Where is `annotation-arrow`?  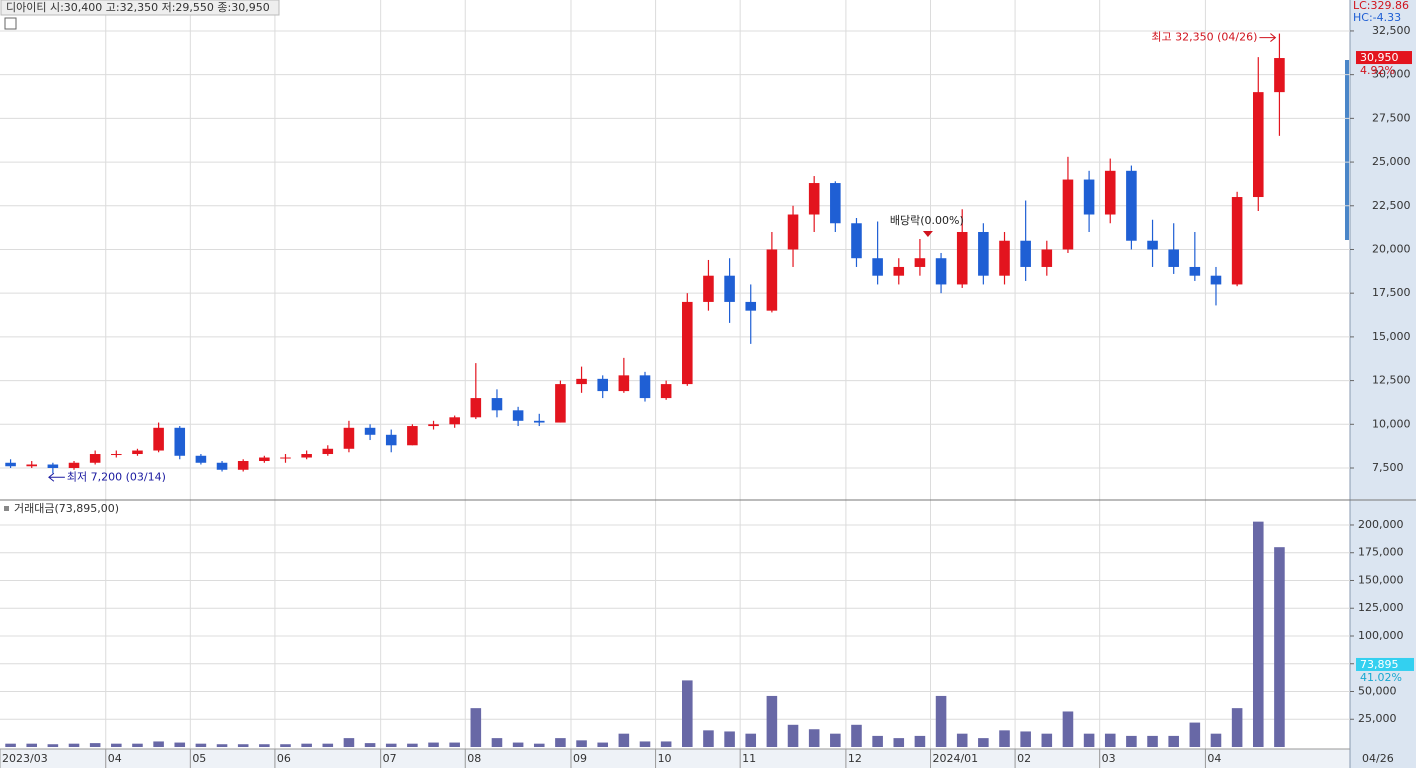
annotation-arrow is located at coordinates (1268, 37).